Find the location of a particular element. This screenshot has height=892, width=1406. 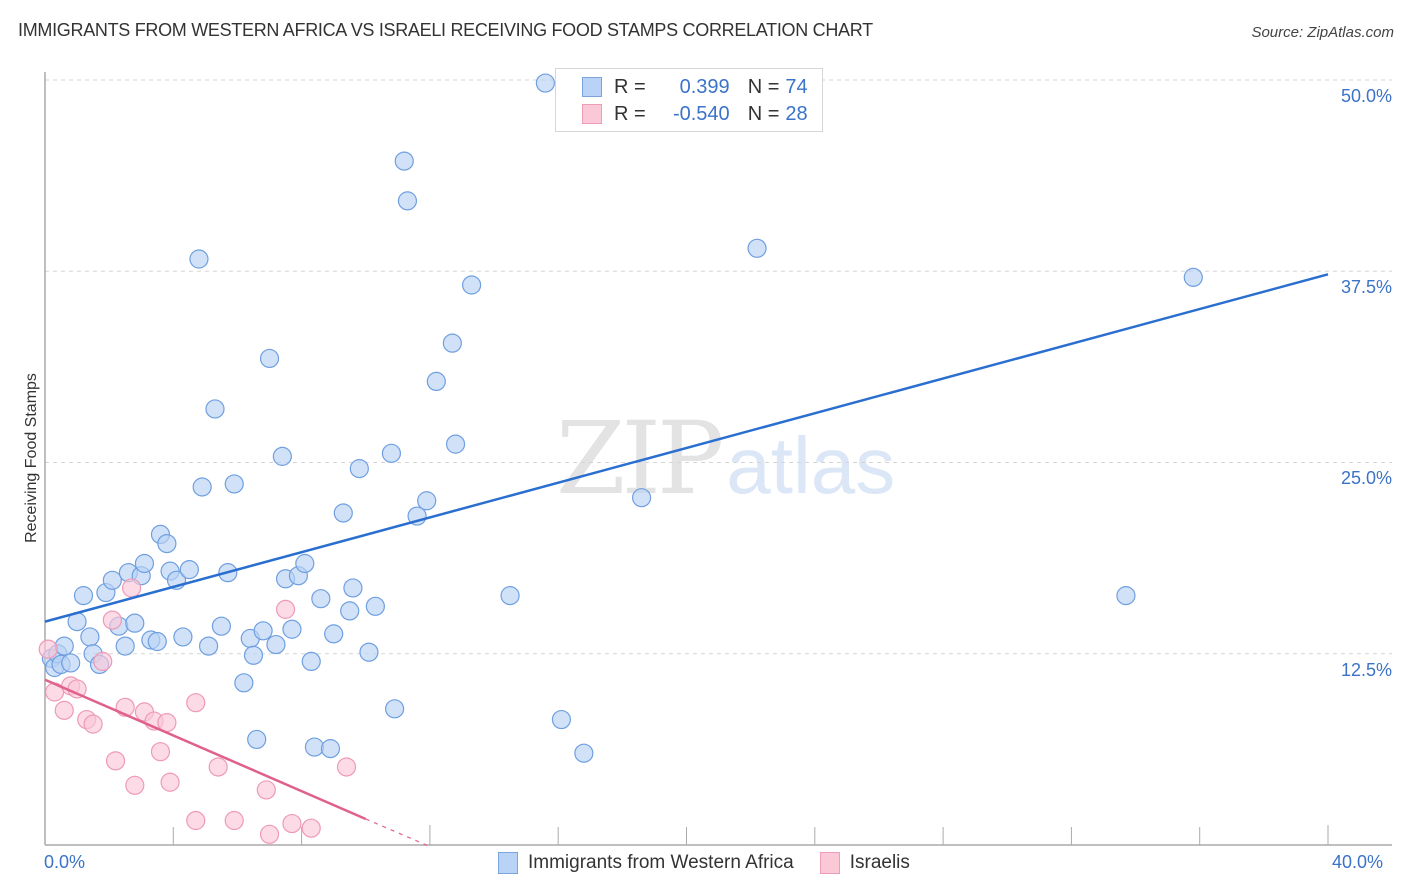

legend-swatch-immigrants is located at coordinates (508, 863).